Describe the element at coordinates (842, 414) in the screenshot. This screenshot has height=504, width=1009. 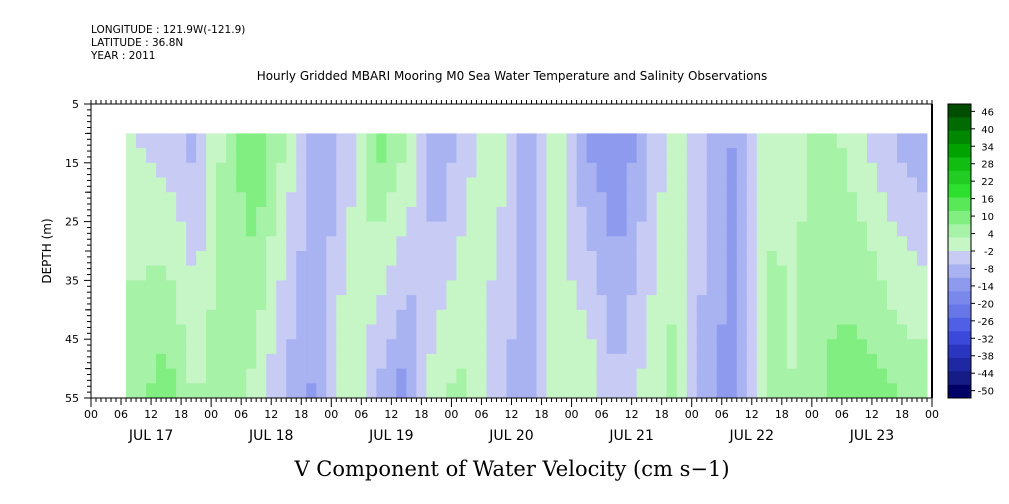
I see `x-hour-label: 06` at that location.